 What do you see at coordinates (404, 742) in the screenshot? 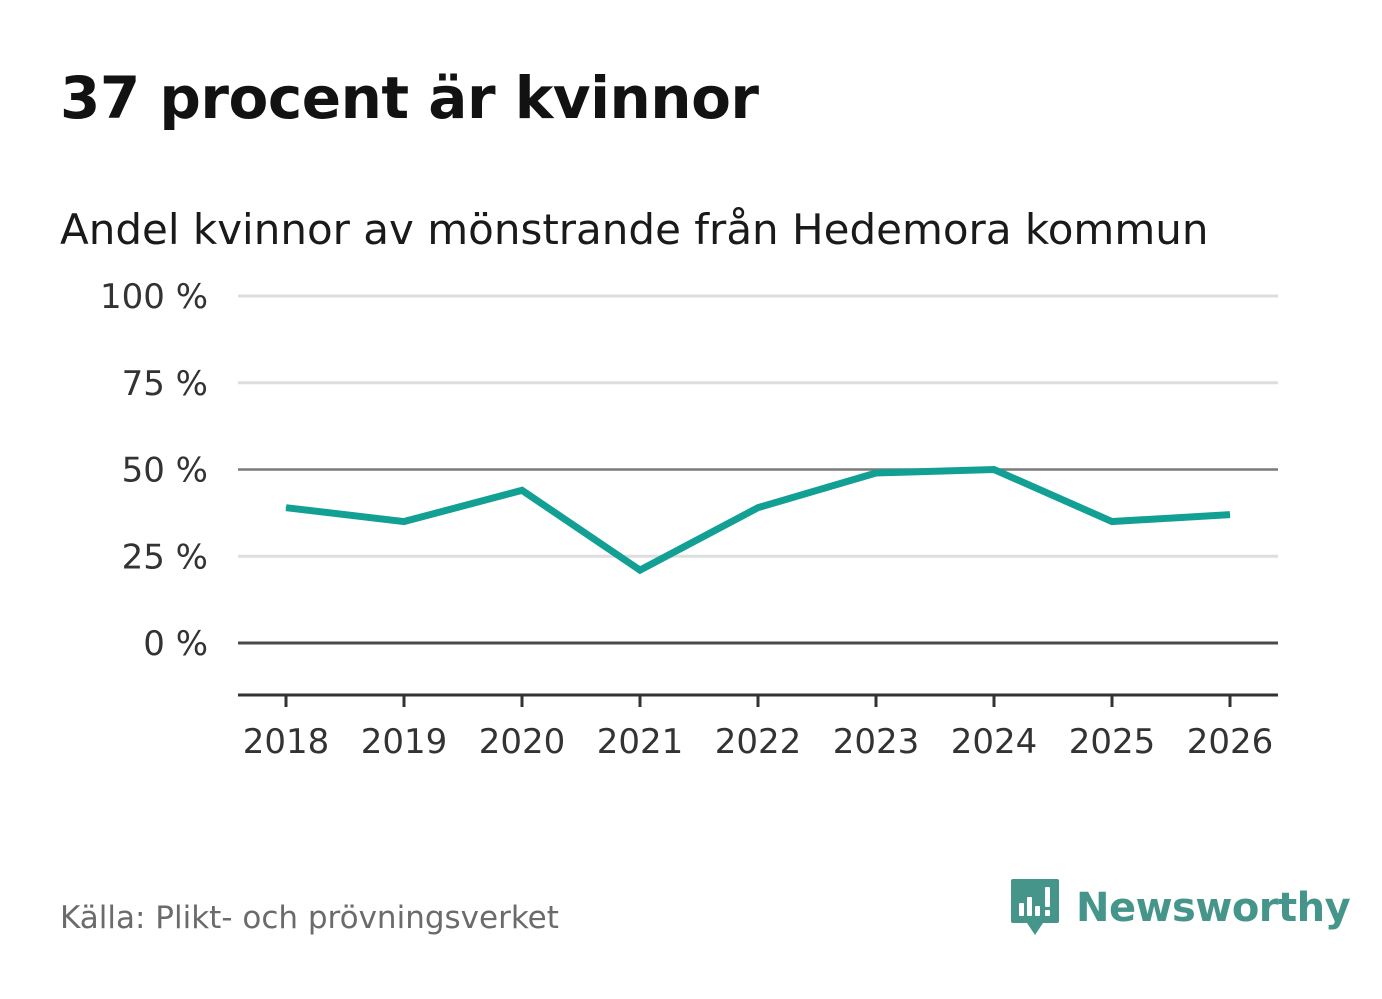
I see `x-tick-label: 2019` at bounding box center [404, 742].